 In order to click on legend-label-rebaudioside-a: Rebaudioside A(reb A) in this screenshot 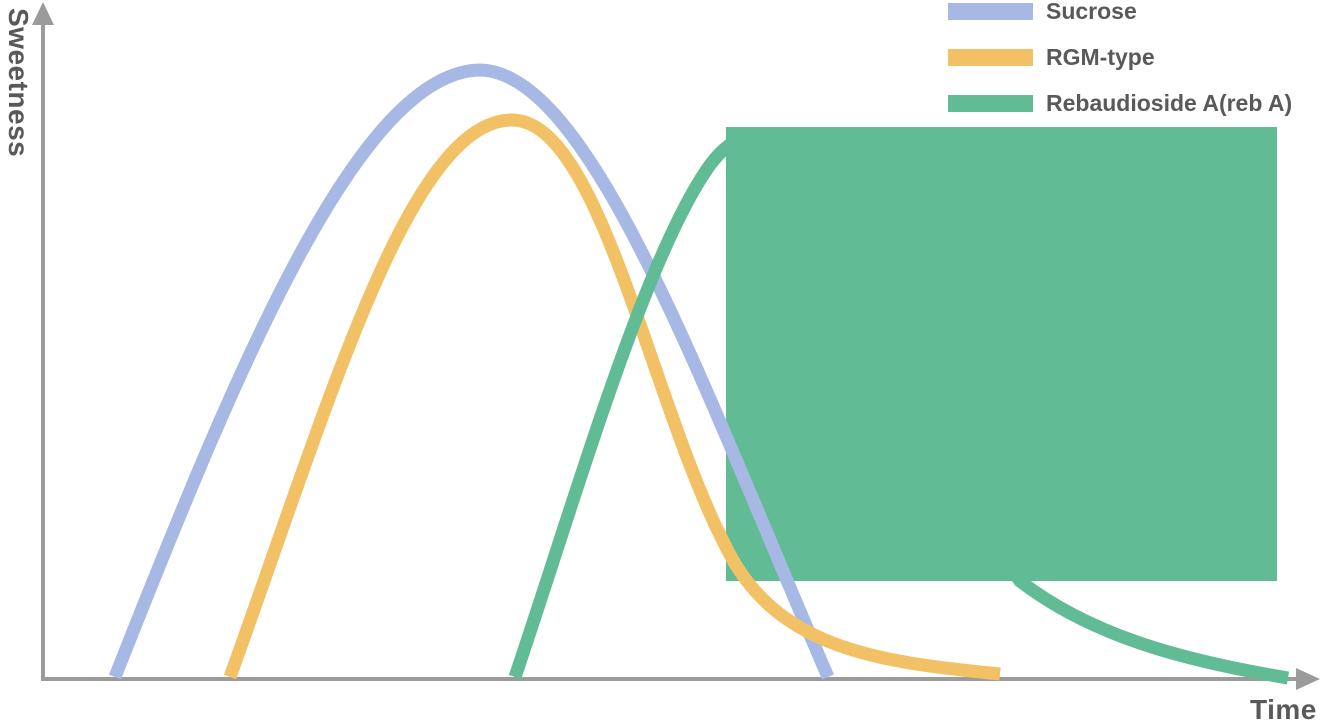, I will do `click(1169, 103)`.